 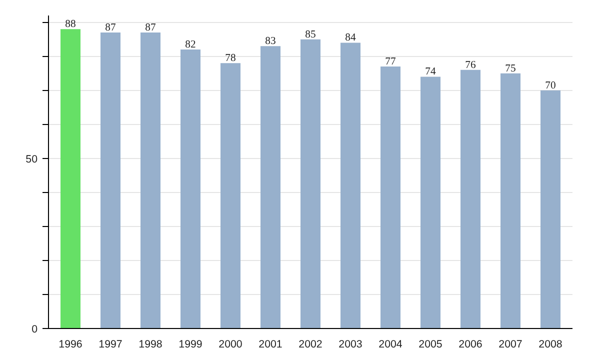 What do you see at coordinates (430, 344) in the screenshot?
I see `x-tick-label: 2005` at bounding box center [430, 344].